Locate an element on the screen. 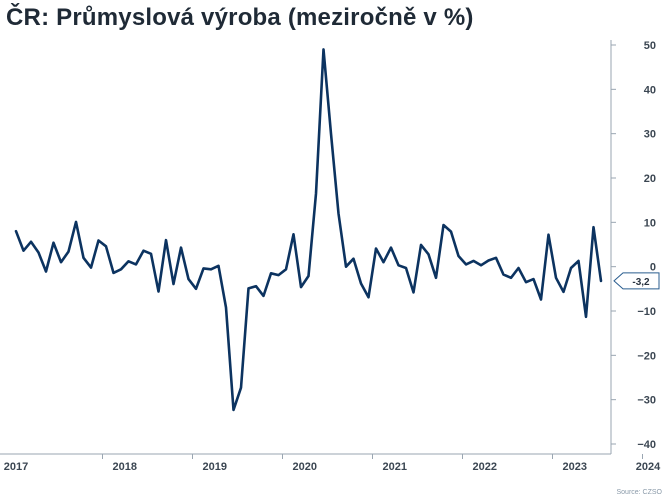  x-tick-label: 2018 is located at coordinates (125, 467).